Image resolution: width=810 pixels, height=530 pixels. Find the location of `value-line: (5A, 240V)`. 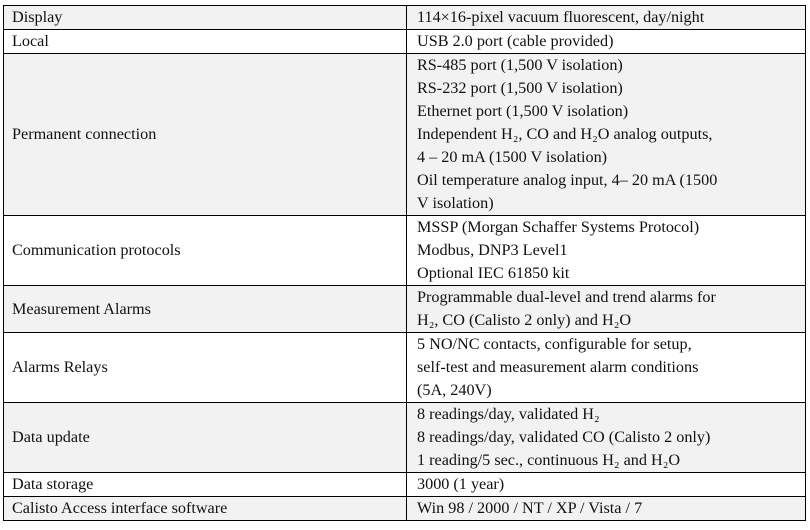

value-line: (5A, 240V) is located at coordinates (454, 390).